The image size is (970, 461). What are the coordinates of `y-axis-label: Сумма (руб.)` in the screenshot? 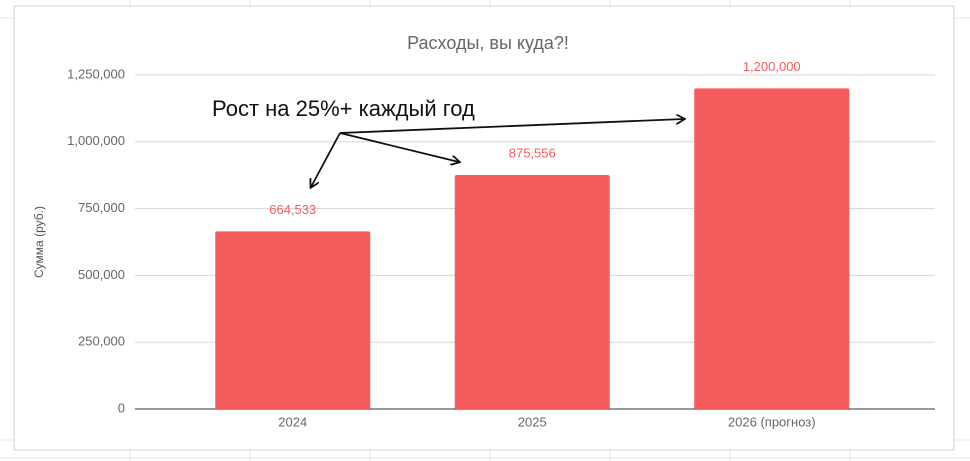 It's located at (39, 242).